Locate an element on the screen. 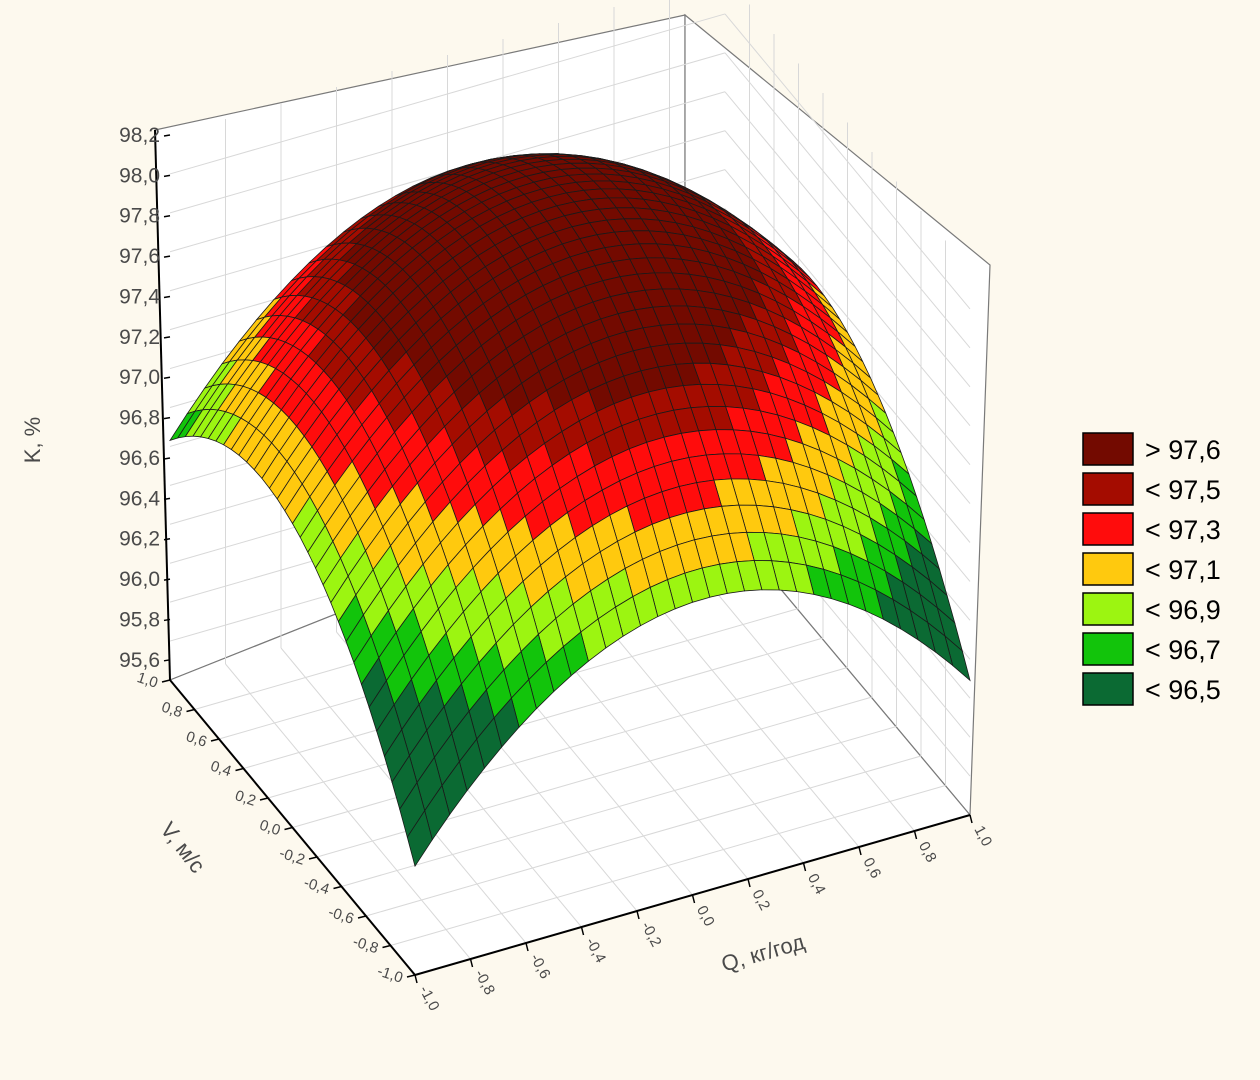 The height and width of the screenshot is (1080, 1260). v-tick-label: 0,0 is located at coordinates (269, 828).